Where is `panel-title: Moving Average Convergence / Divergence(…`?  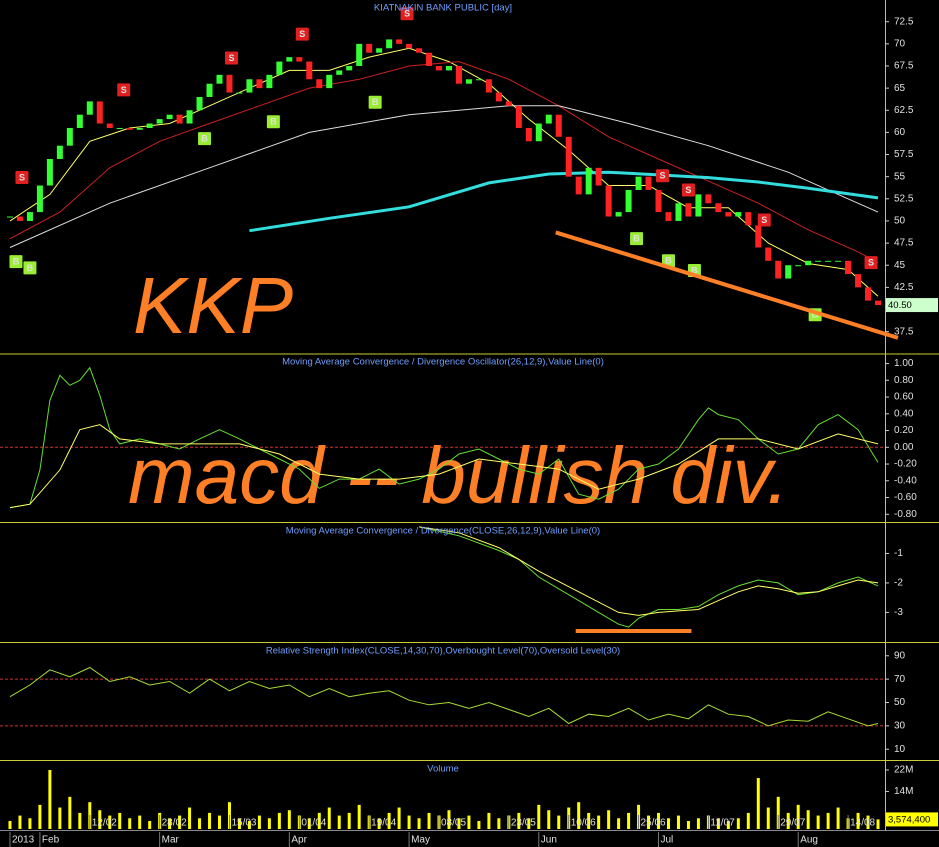
panel-title: Moving Average Convergence / Divergence(… is located at coordinates (443, 531).